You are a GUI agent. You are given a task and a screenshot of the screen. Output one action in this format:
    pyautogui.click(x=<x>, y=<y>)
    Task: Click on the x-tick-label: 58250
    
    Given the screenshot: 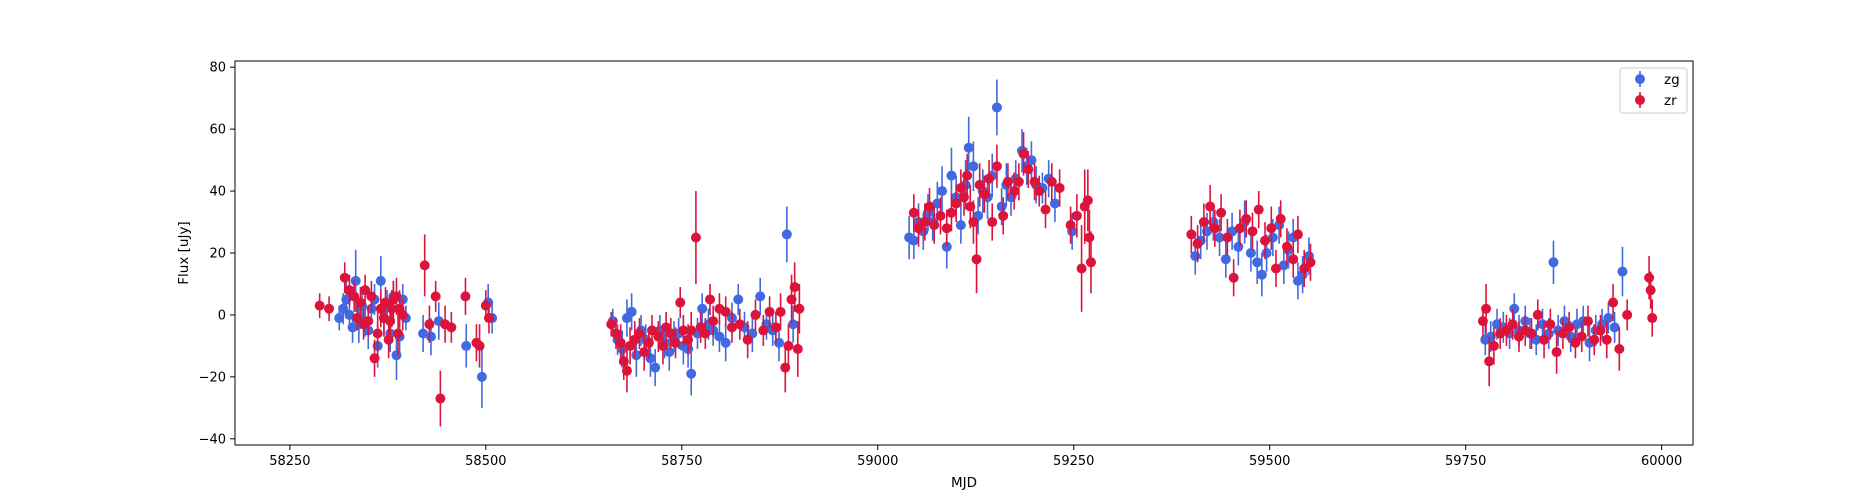 What is the action you would take?
    pyautogui.click(x=289, y=461)
    